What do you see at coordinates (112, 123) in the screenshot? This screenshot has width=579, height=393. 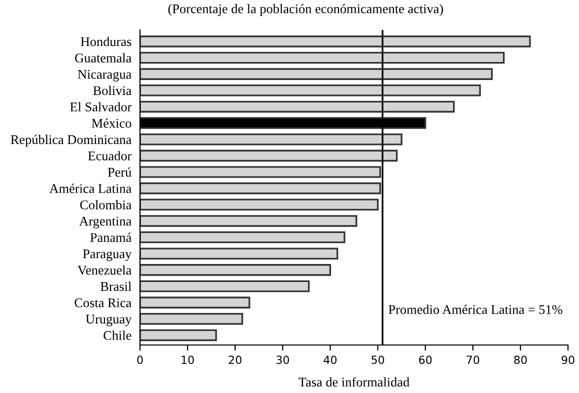 I see `y-tick-label: México` at bounding box center [112, 123].